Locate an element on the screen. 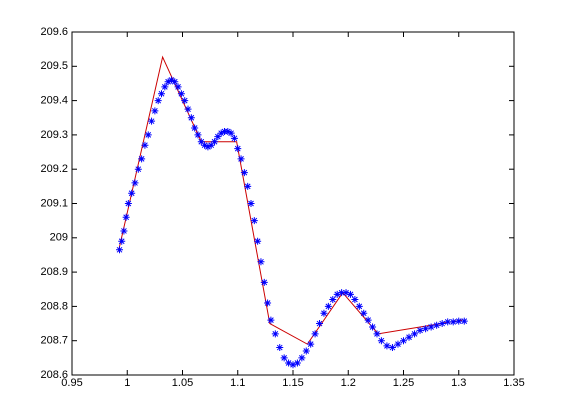 The width and height of the screenshot is (561, 420). x-tick-label: 1.35 is located at coordinates (513, 383).